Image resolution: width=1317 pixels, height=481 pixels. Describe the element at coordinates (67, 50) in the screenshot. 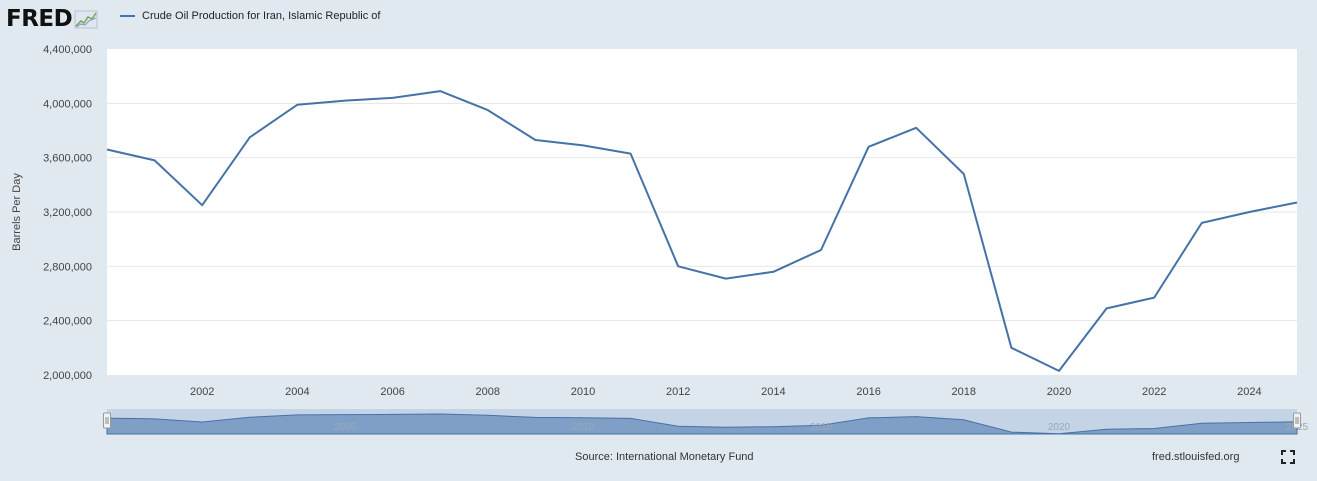

I see `y-tick-label: 4,400,000` at that location.